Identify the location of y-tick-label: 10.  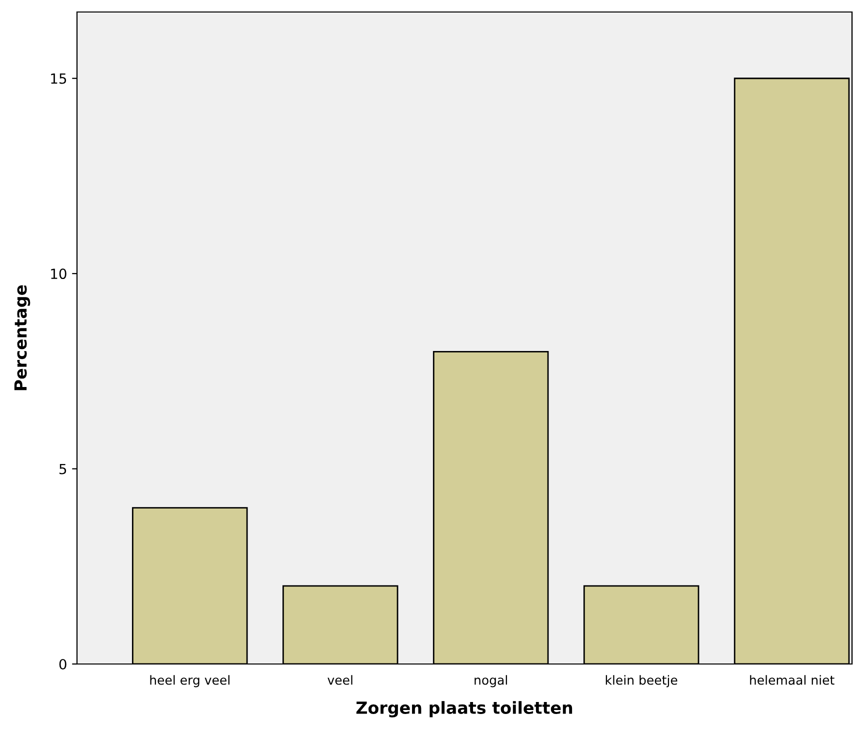
(58, 274).